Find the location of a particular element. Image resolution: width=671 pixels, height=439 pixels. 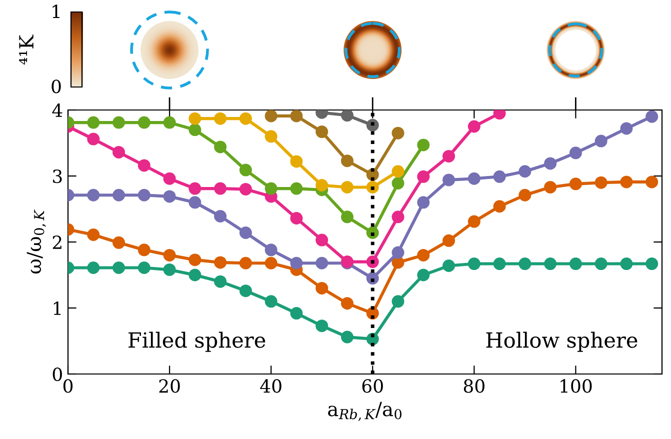

text: ⁴¹K is located at coordinates (26, 49).